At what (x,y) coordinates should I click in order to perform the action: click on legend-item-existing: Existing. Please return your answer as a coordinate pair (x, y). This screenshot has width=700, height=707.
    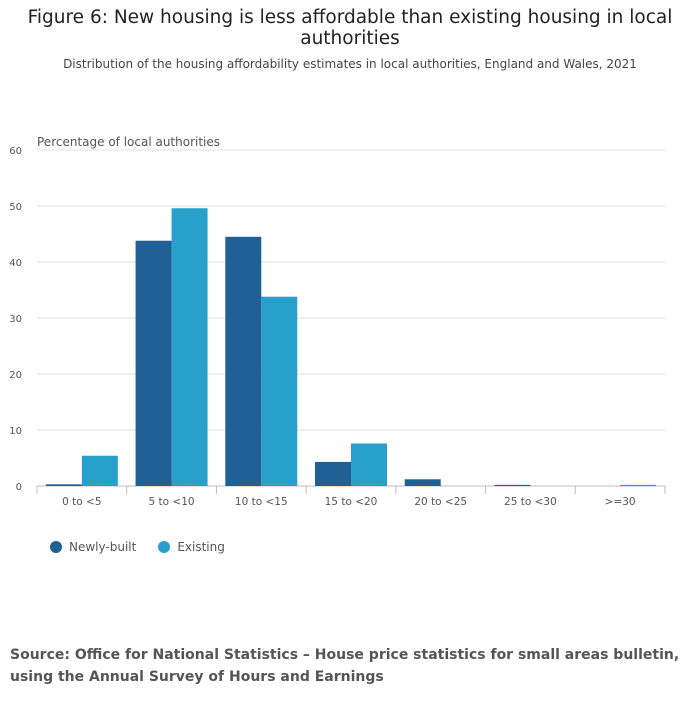
    Looking at the image, I should click on (191, 547).